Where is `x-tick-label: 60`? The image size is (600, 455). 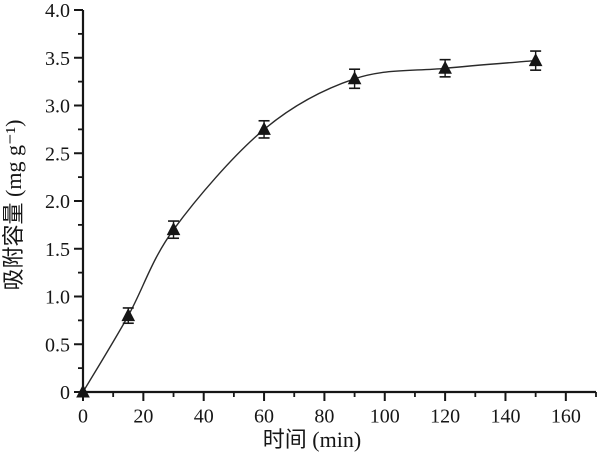 x-tick-label: 60 is located at coordinates (264, 417).